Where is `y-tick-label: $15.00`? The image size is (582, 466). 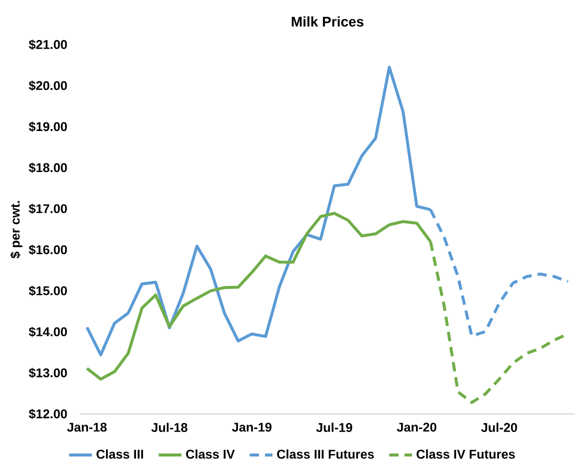 y-tick-label: $15.00 is located at coordinates (47, 291).